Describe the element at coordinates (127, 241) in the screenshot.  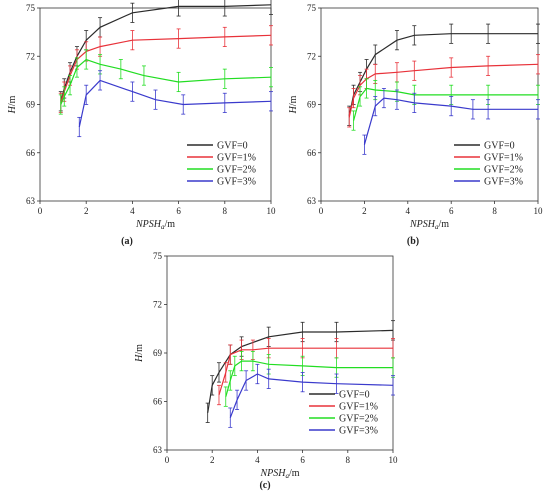
I see `panel-label: (a)` at that location.